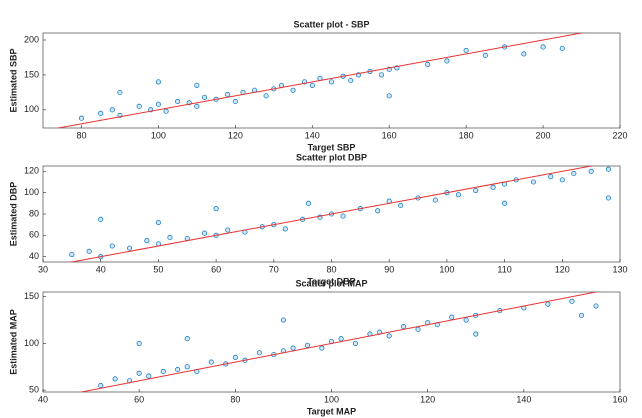  What do you see at coordinates (331, 24) in the screenshot?
I see `plot-title: Scatter plot - SBP` at bounding box center [331, 24].